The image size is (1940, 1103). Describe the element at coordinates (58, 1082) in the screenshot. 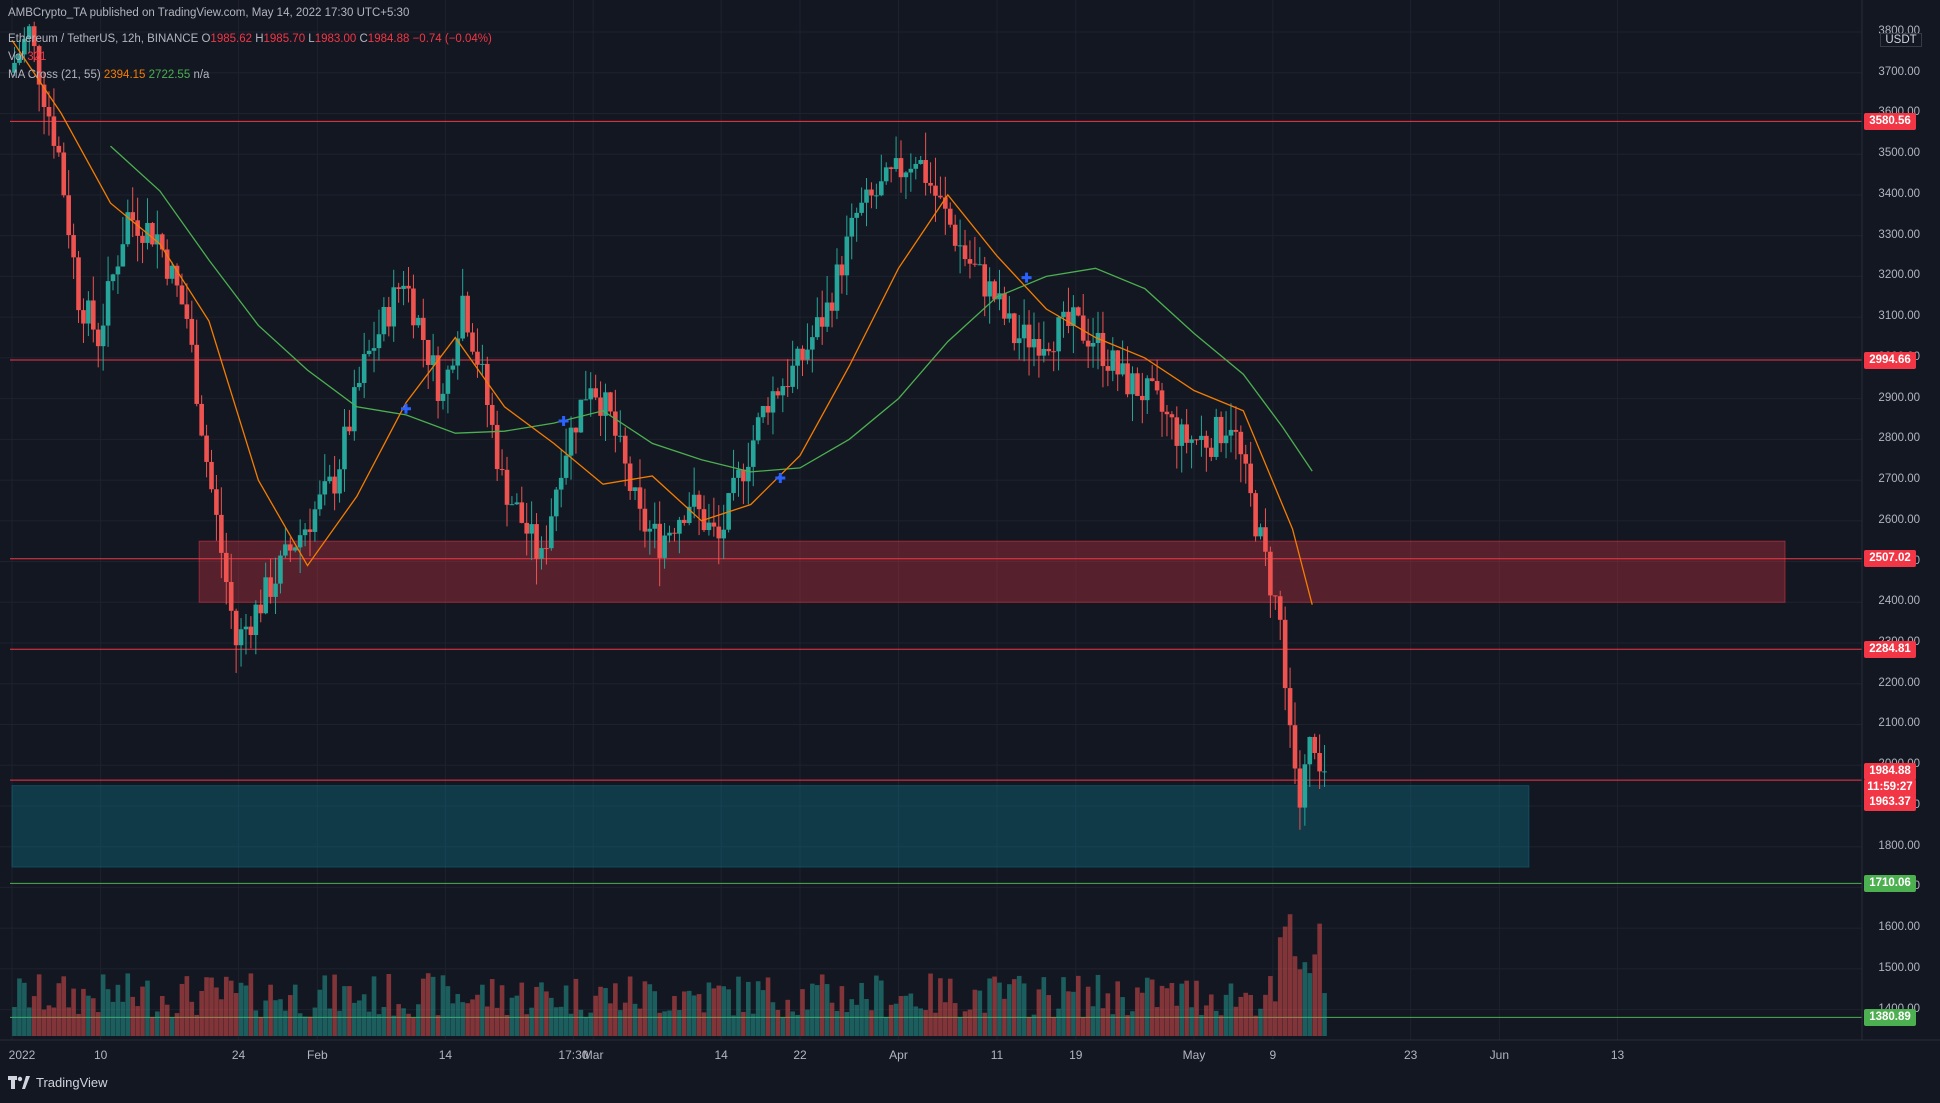

I see `tradingview-logo: TradingView` at that location.